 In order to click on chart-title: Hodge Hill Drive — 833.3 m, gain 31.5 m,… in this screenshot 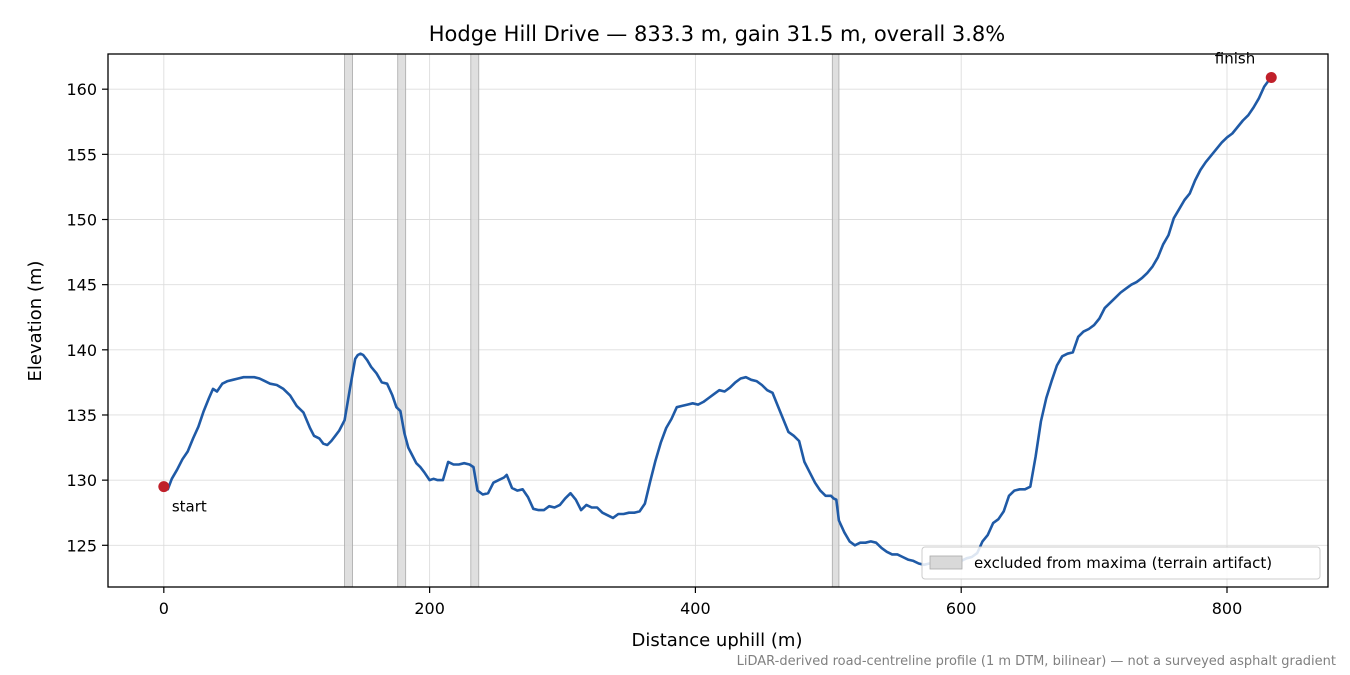, I will do `click(717, 34)`.